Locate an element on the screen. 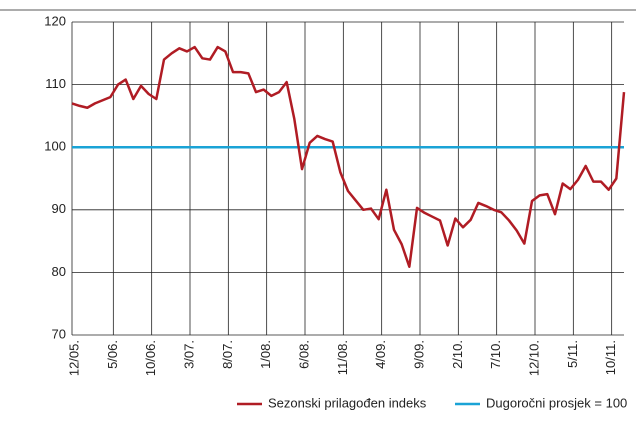  y-tick-label: 80 is located at coordinates (59, 271).